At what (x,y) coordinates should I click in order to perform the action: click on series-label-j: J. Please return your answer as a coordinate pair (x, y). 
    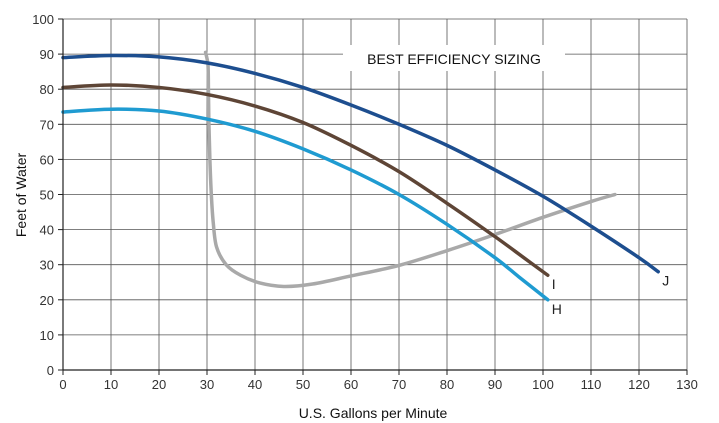
    Looking at the image, I should click on (665, 281).